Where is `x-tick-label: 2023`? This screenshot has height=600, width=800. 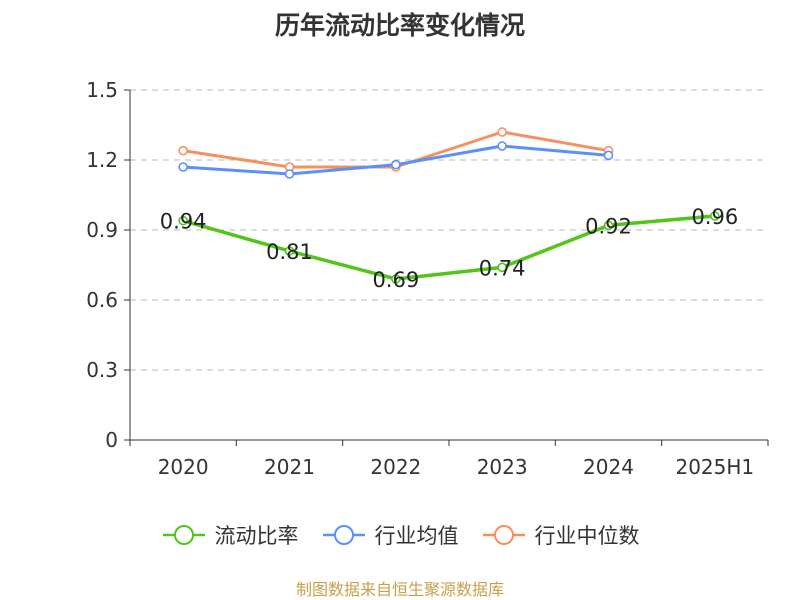 x-tick-label: 2023 is located at coordinates (502, 467).